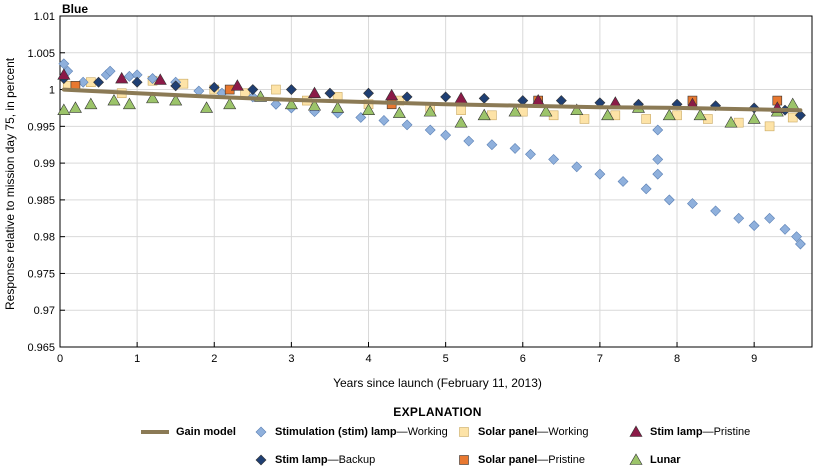 The image size is (815, 474). I want to click on x-tick-label: 8, so click(677, 359).